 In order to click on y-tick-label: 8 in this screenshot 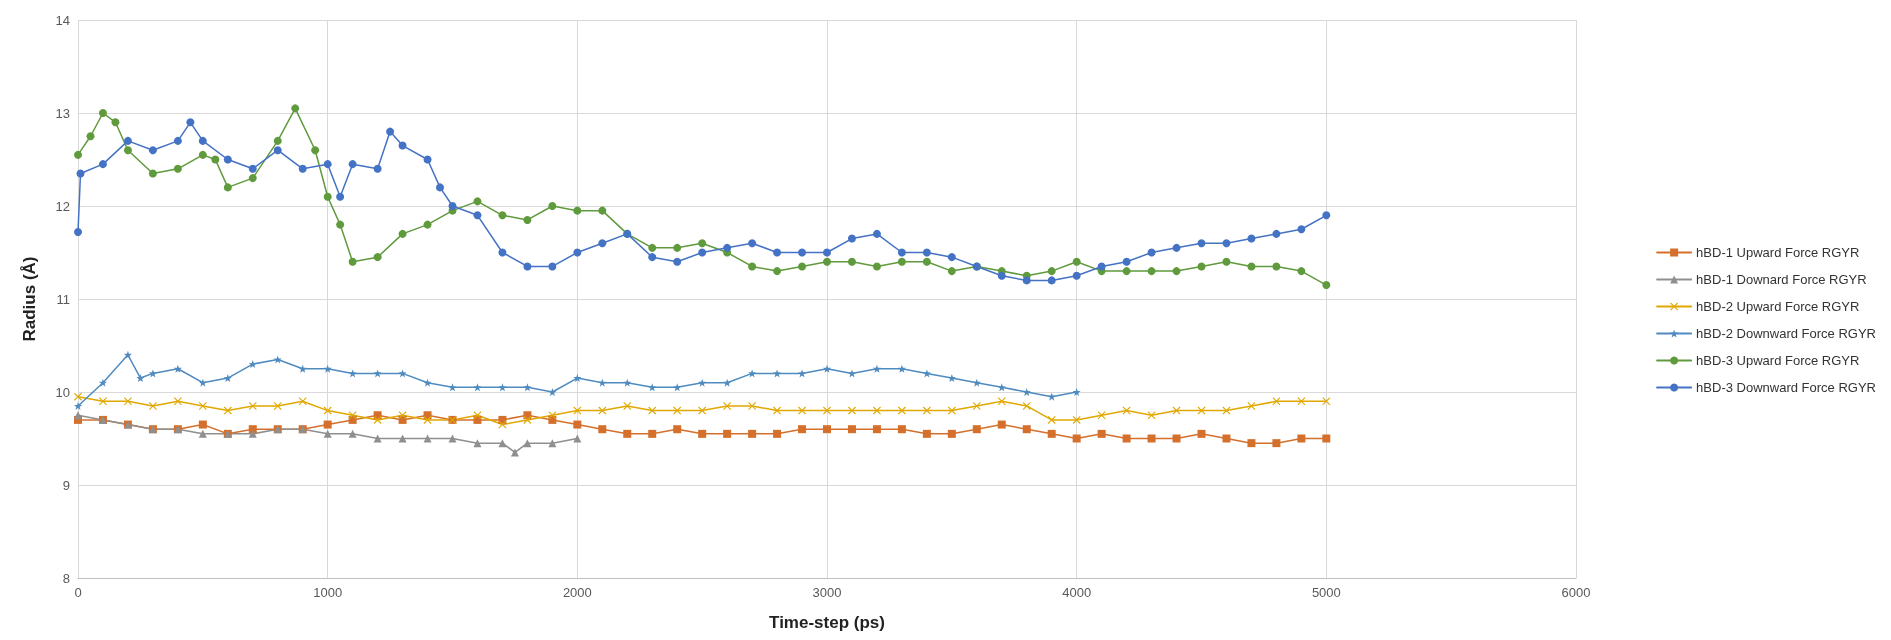, I will do `click(66, 578)`.